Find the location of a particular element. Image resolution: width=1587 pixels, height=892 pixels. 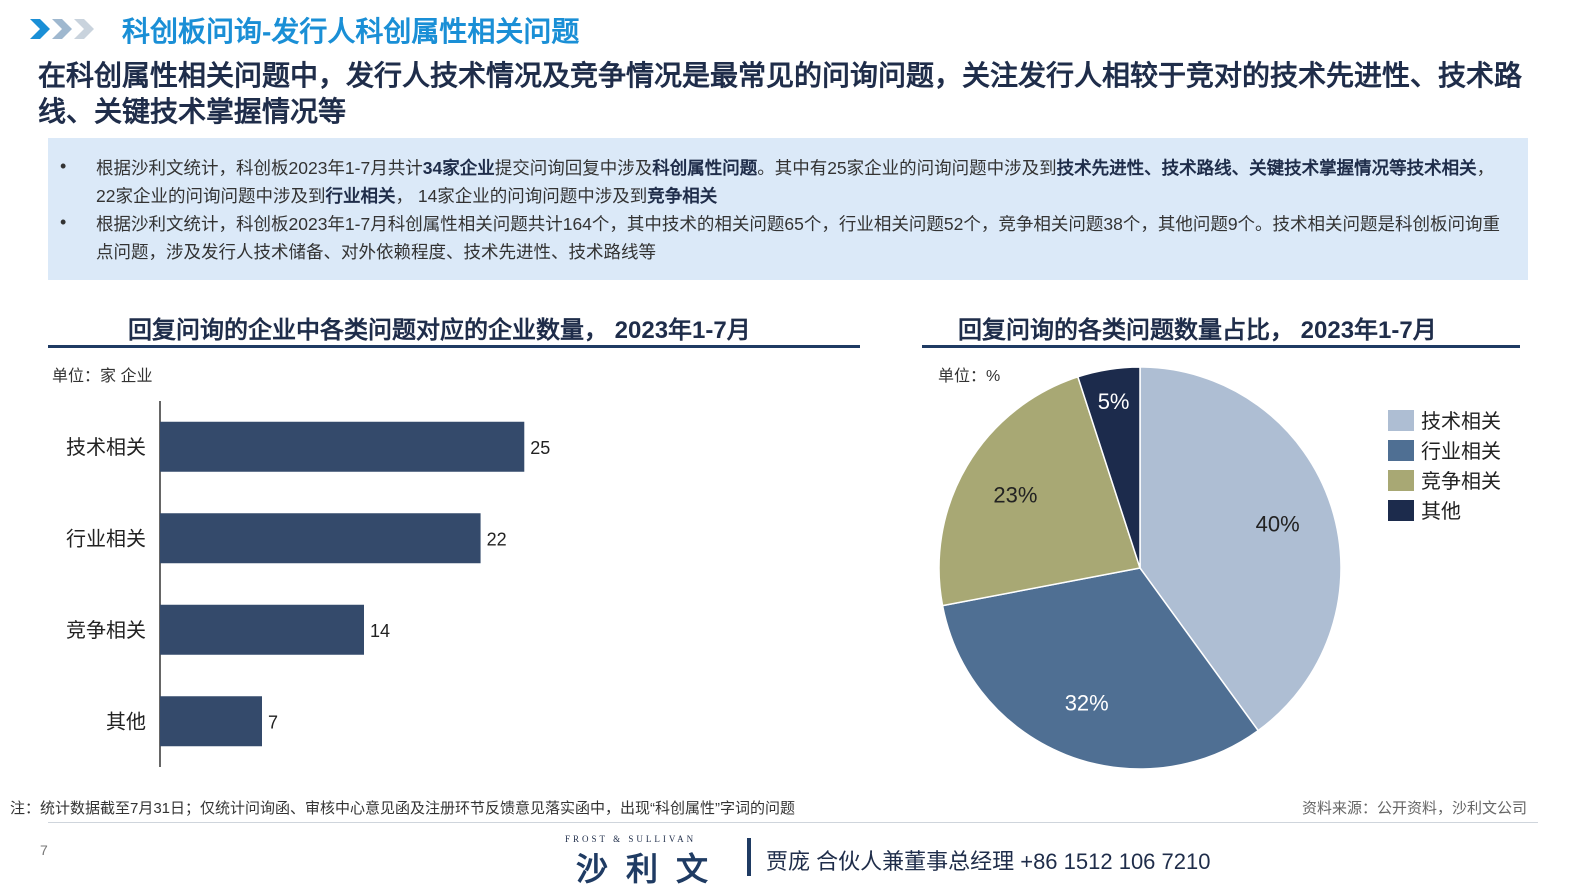

legend-label: 技术相关 is located at coordinates (1461, 421).